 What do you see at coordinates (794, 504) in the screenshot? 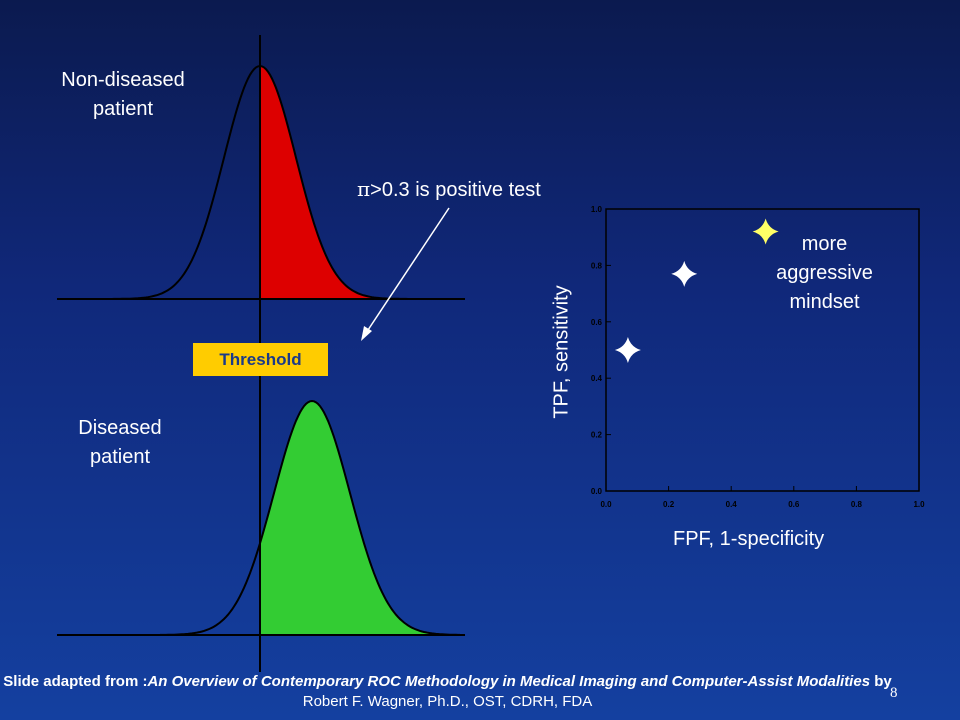
I see `roc-x-tick-label: 0.6` at bounding box center [794, 504].